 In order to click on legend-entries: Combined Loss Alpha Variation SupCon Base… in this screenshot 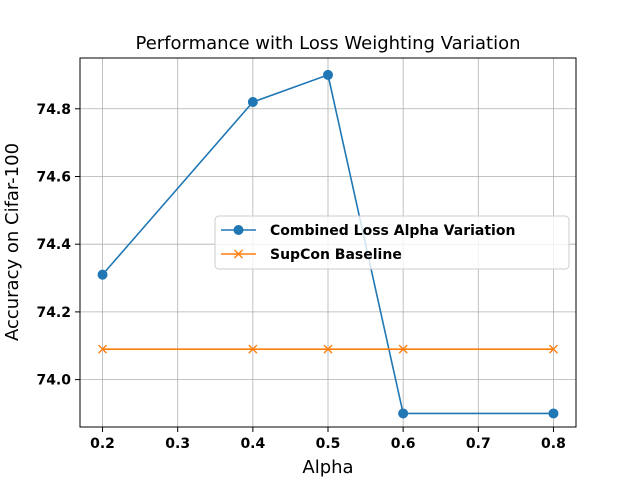, I will do `click(368, 243)`.